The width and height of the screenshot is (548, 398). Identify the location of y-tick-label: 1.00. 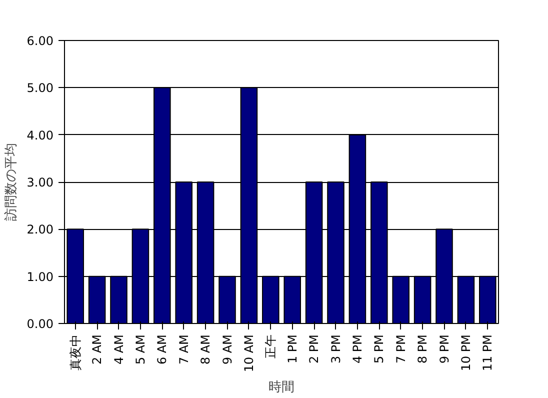
(40, 277).